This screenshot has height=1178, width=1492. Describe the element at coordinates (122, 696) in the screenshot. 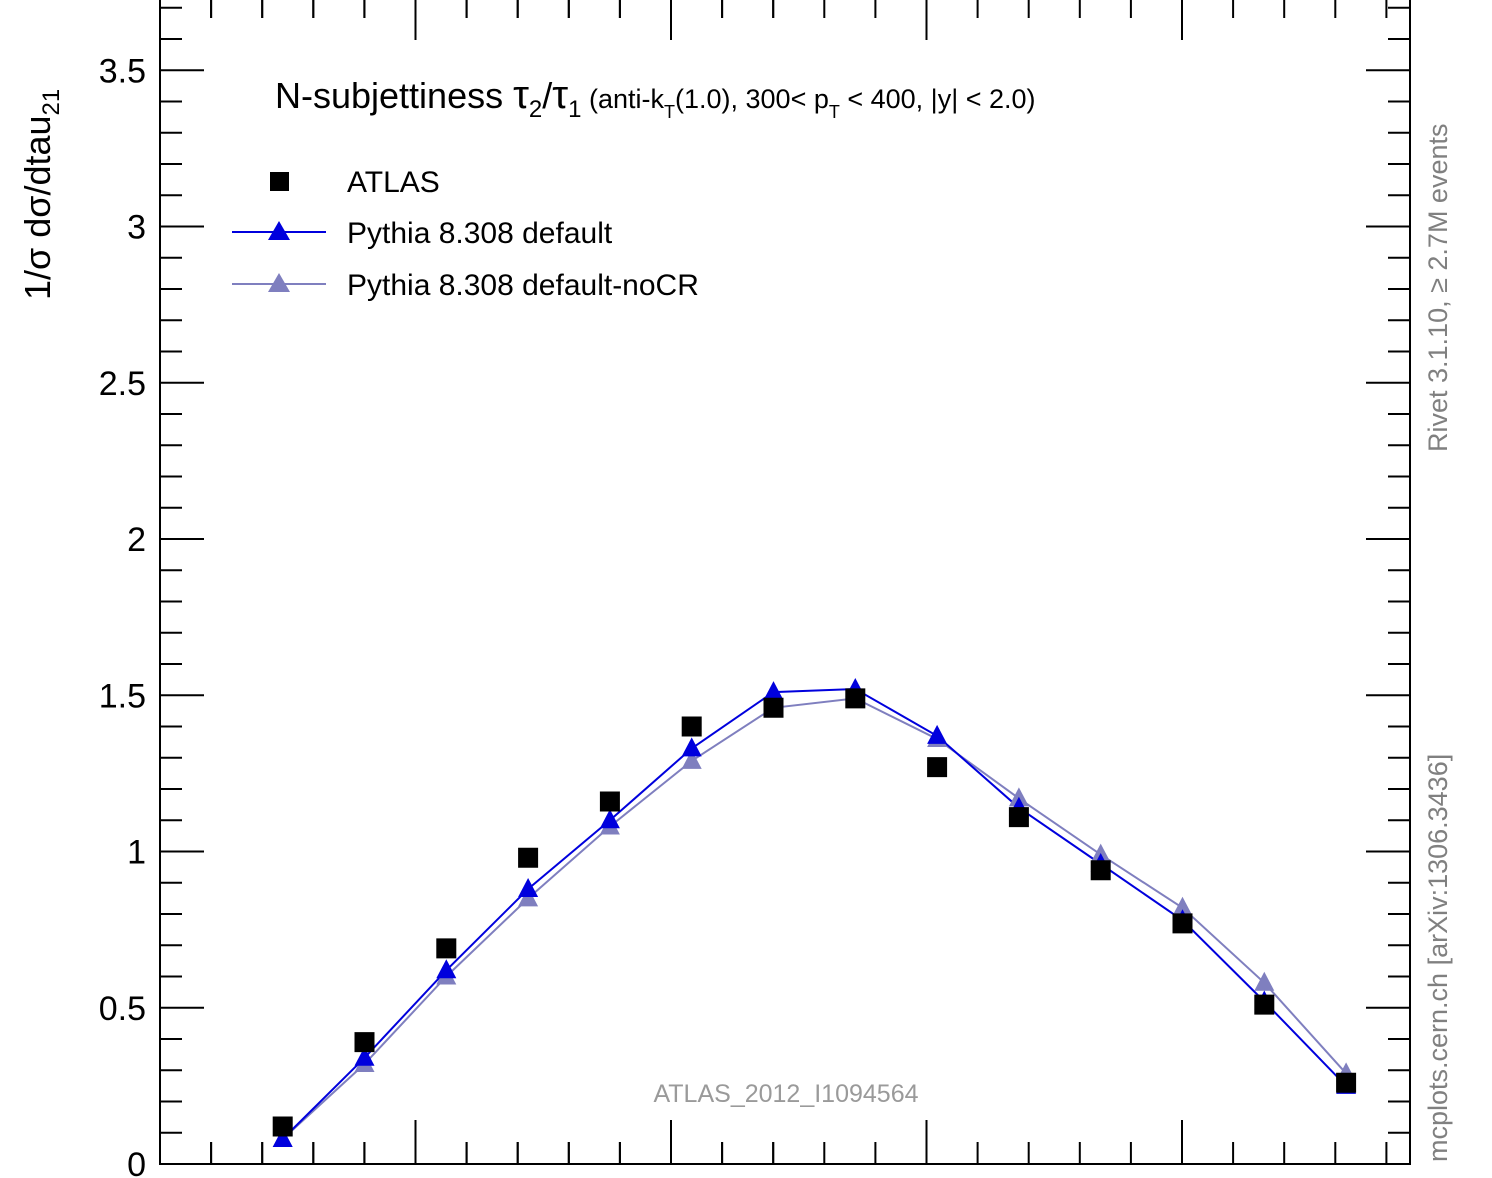

I see `y-tick-label: 1.5` at that location.